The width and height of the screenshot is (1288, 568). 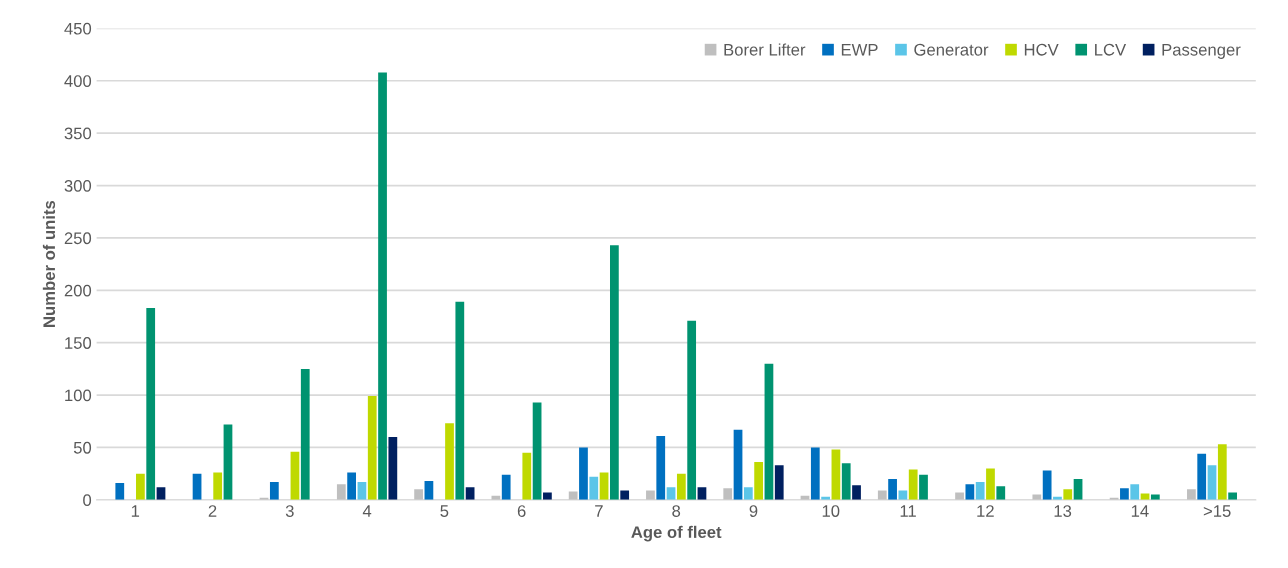 What do you see at coordinates (82, 447) in the screenshot?
I see `y-tick-label: 50` at bounding box center [82, 447].